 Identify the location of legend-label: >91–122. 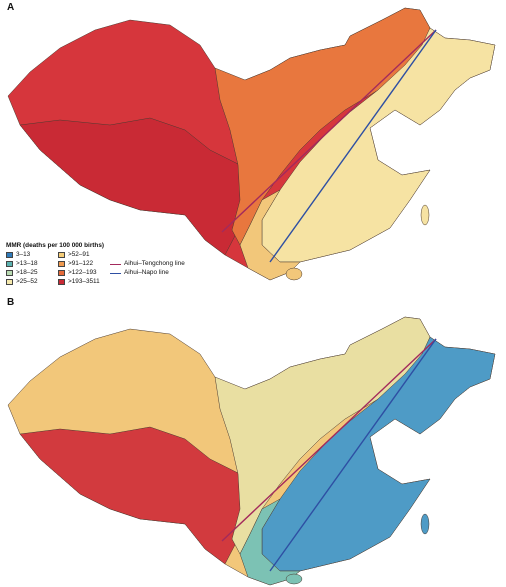
(81, 264).